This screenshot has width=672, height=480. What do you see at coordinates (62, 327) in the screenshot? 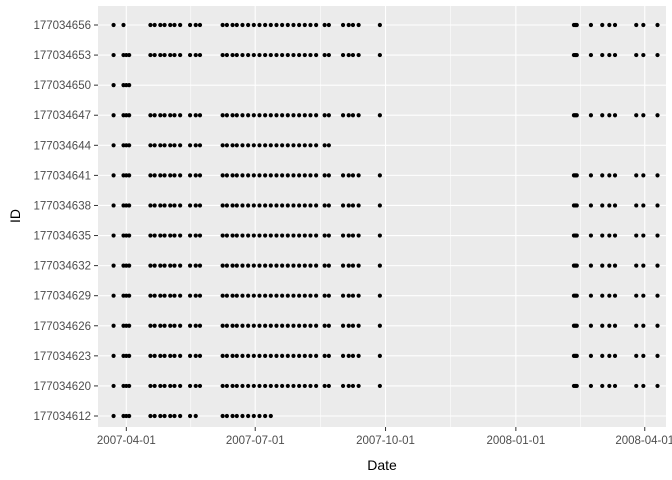
I see `y-tick-label: 177034626` at bounding box center [62, 327].